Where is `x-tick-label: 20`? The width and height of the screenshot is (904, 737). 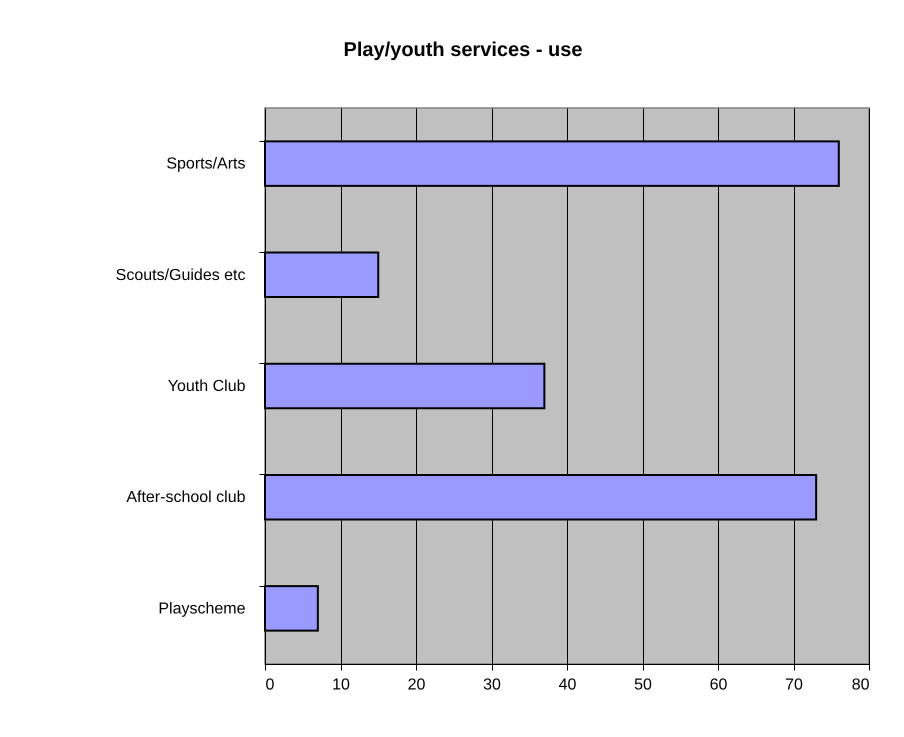 x-tick-label: 20 is located at coordinates (417, 685).